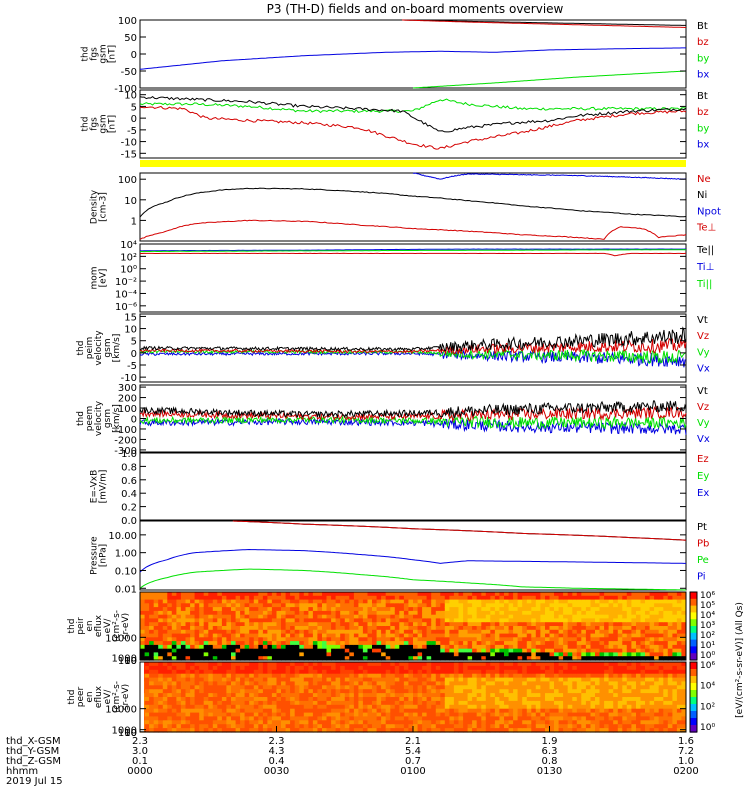  What do you see at coordinates (709, 211) in the screenshot?
I see `legend-entry: Npot` at bounding box center [709, 211].